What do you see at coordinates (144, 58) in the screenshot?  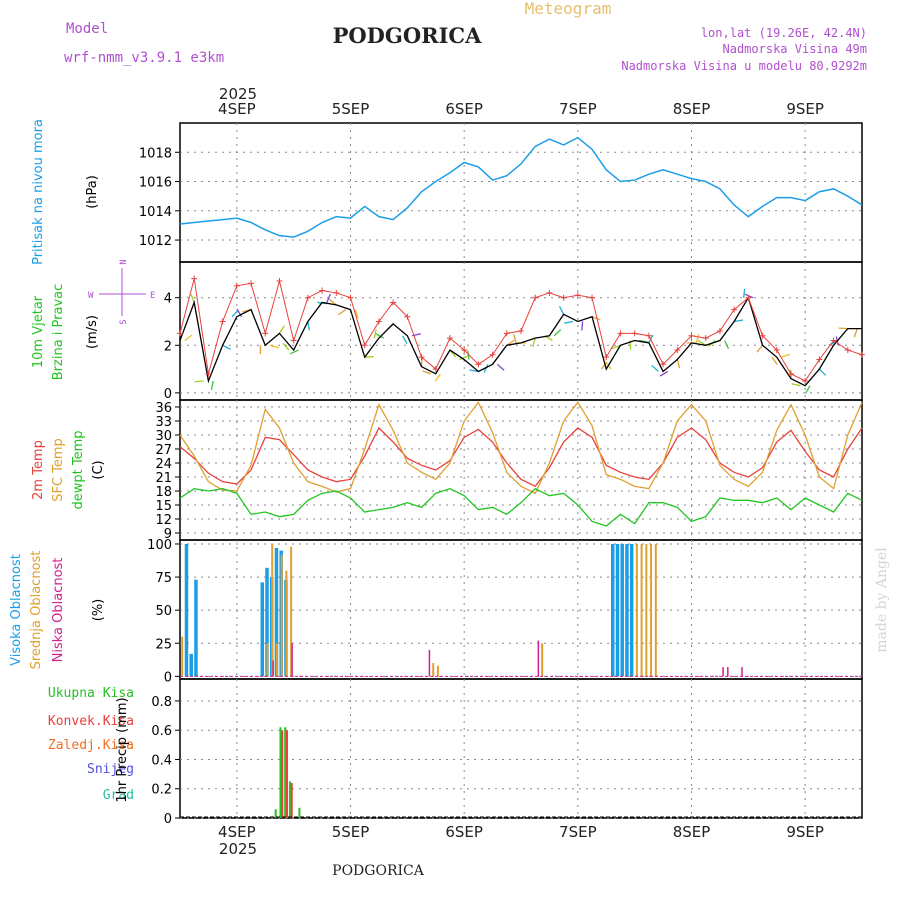 I see `model-name: wrf-nmm_v3.9.1 e3km` at bounding box center [144, 58].